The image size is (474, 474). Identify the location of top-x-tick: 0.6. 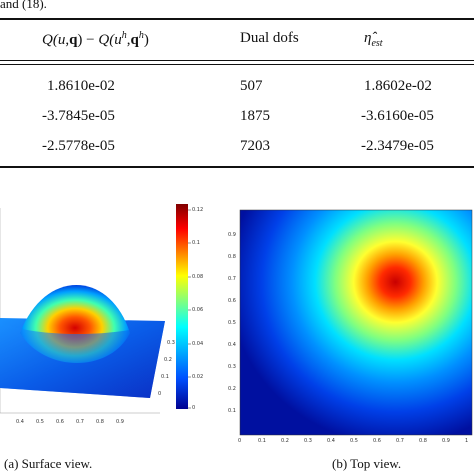
(377, 441).